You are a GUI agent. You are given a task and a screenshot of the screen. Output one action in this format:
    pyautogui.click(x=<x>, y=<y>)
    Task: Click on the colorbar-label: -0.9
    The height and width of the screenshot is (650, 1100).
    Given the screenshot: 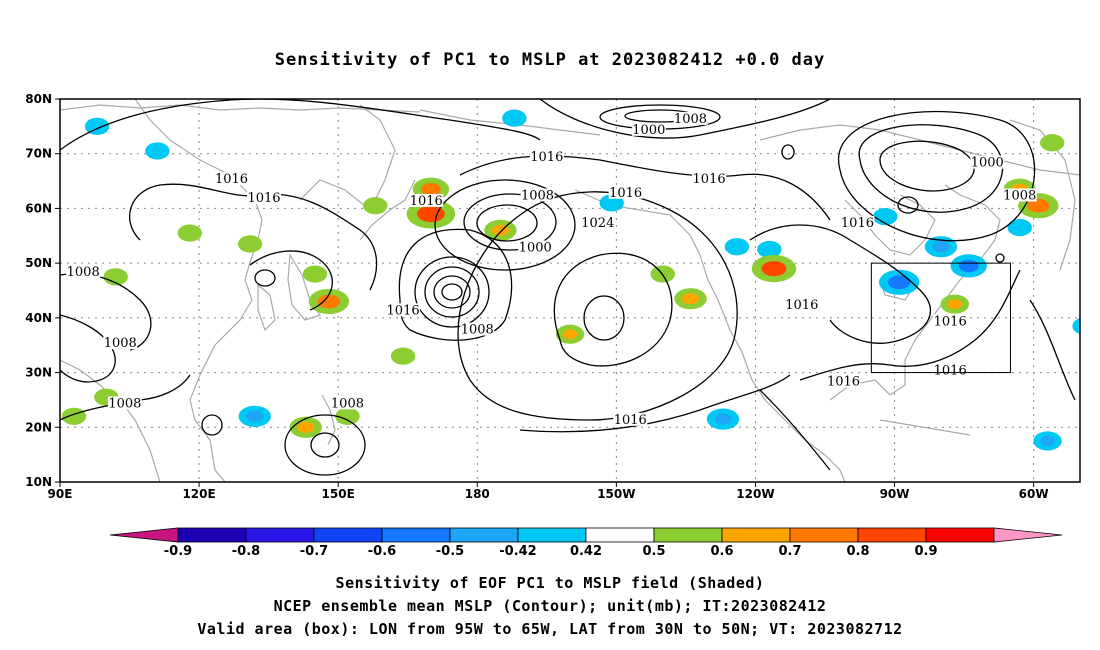 What is the action you would take?
    pyautogui.click(x=178, y=551)
    